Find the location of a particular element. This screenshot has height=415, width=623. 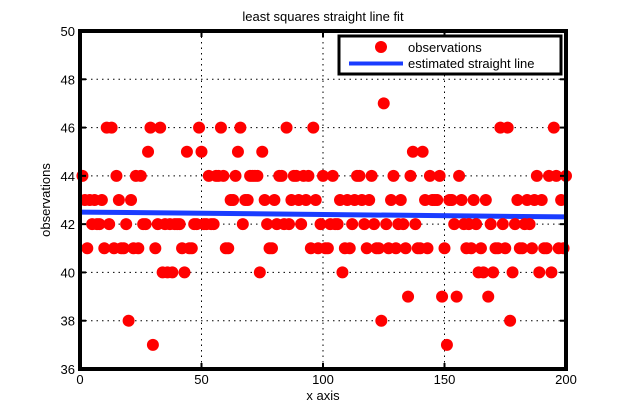

line-layer is located at coordinates (323, 214).